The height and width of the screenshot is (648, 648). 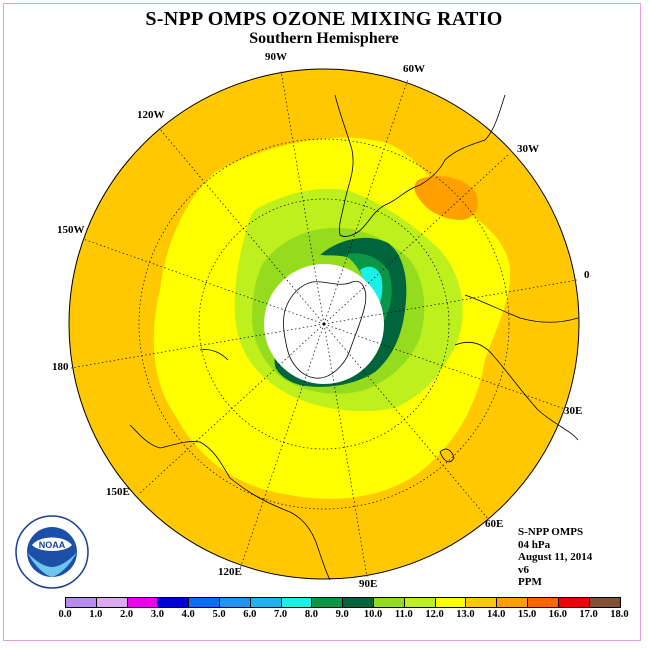 I want to click on colorbar-tick-label: 11.0, so click(x=403, y=614).